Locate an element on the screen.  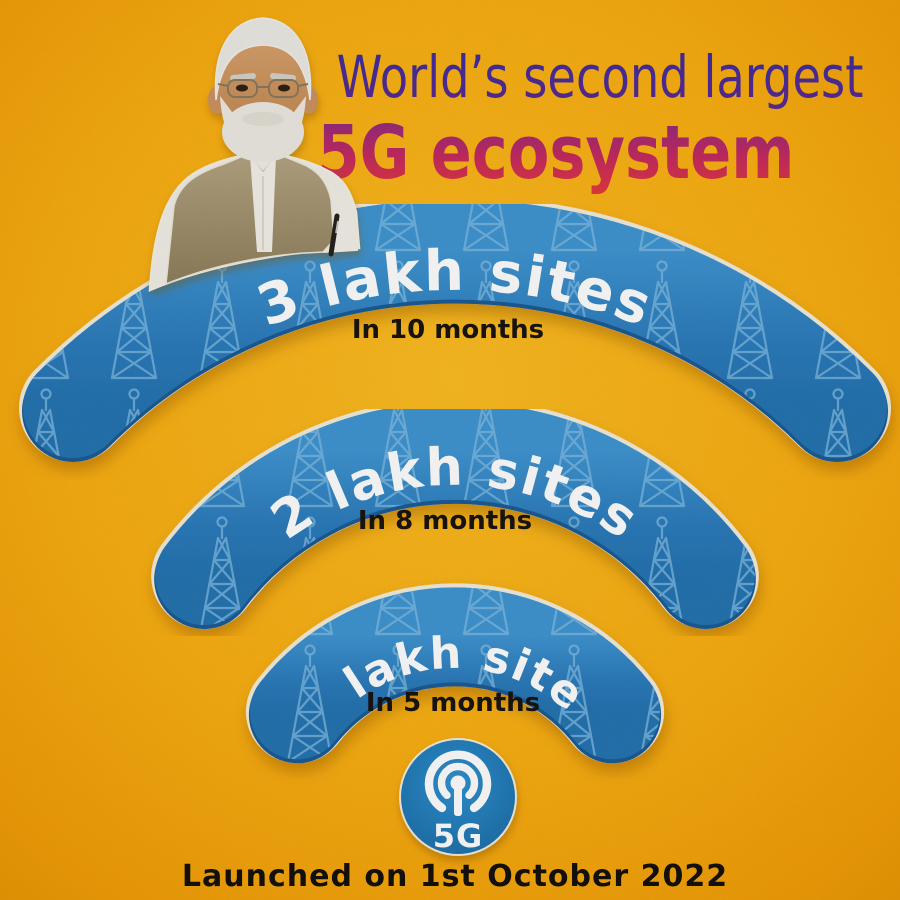
duration-label-10-months: In 10 months is located at coordinates (448, 330).